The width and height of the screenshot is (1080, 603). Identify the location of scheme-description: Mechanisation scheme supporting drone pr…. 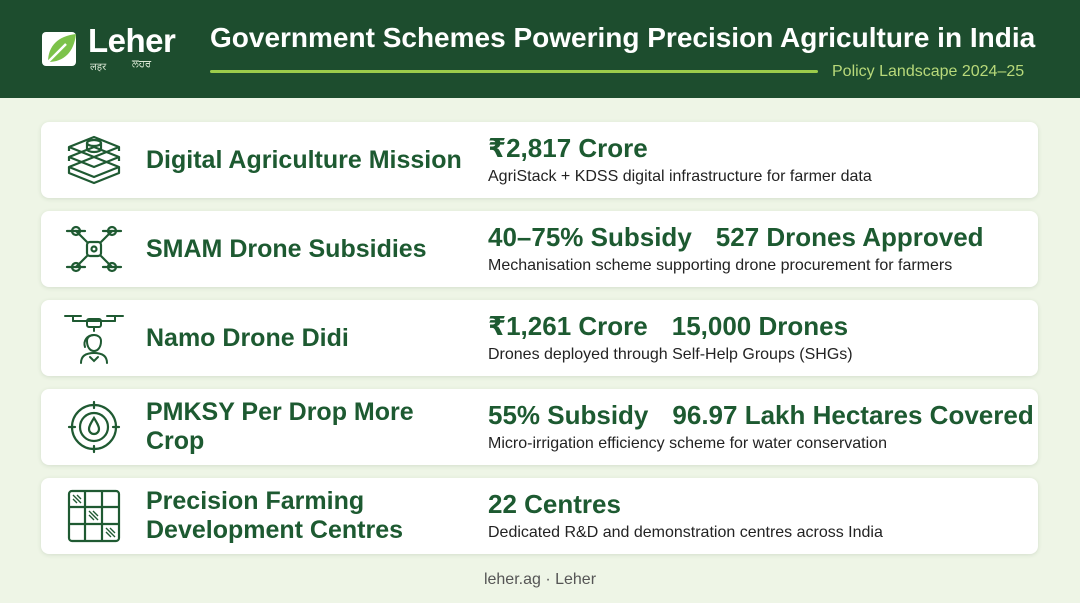
(720, 265).